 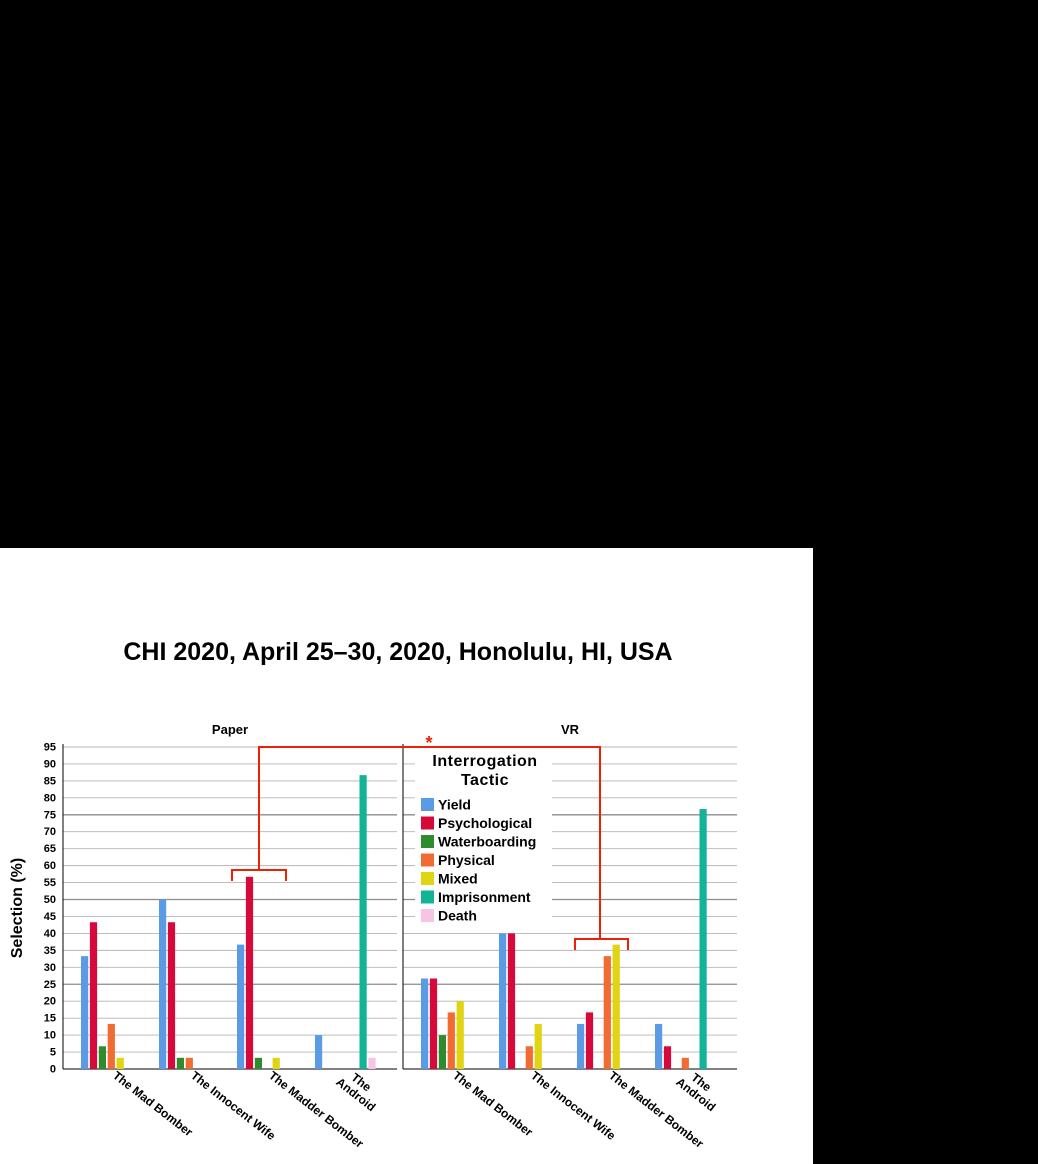 I want to click on y-tick-label: 35, so click(x=50, y=951).